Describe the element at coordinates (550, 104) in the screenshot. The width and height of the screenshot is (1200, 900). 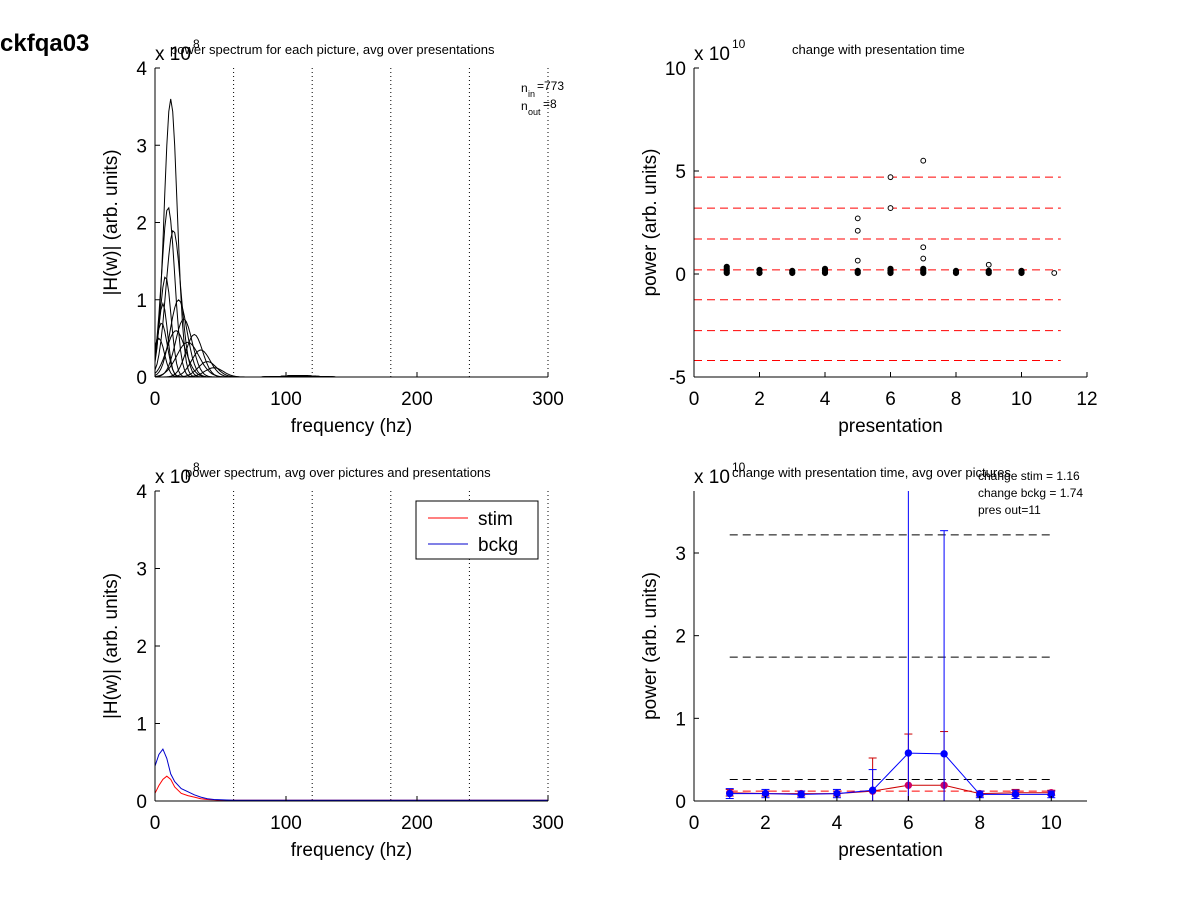
I see `p0-n-out-value: =8` at that location.